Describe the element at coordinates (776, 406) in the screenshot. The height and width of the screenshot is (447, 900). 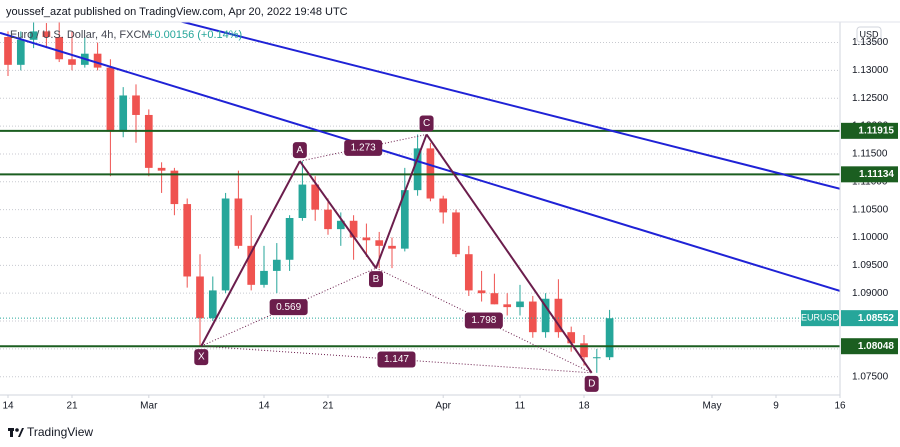
I see `x-tick-label: 9` at that location.